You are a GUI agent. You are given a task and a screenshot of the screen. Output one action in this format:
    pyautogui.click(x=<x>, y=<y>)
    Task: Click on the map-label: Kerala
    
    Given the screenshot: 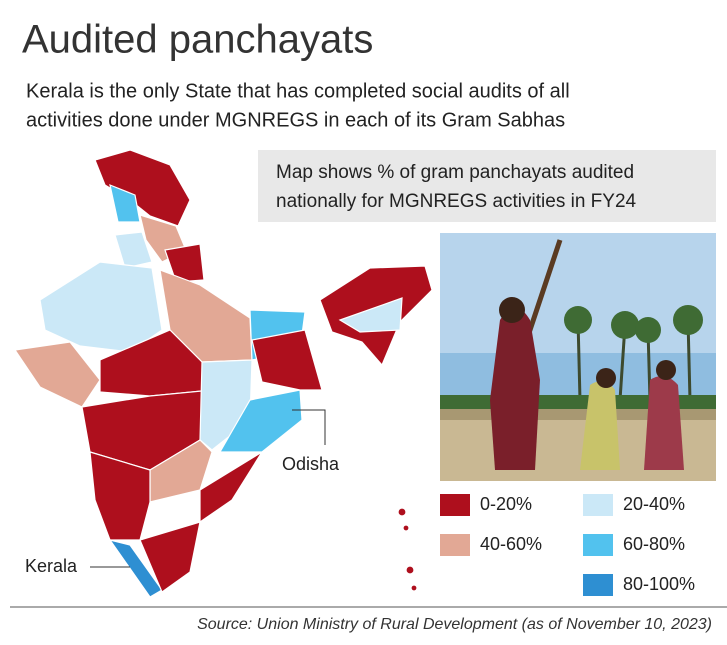 What is the action you would take?
    pyautogui.click(x=51, y=566)
    